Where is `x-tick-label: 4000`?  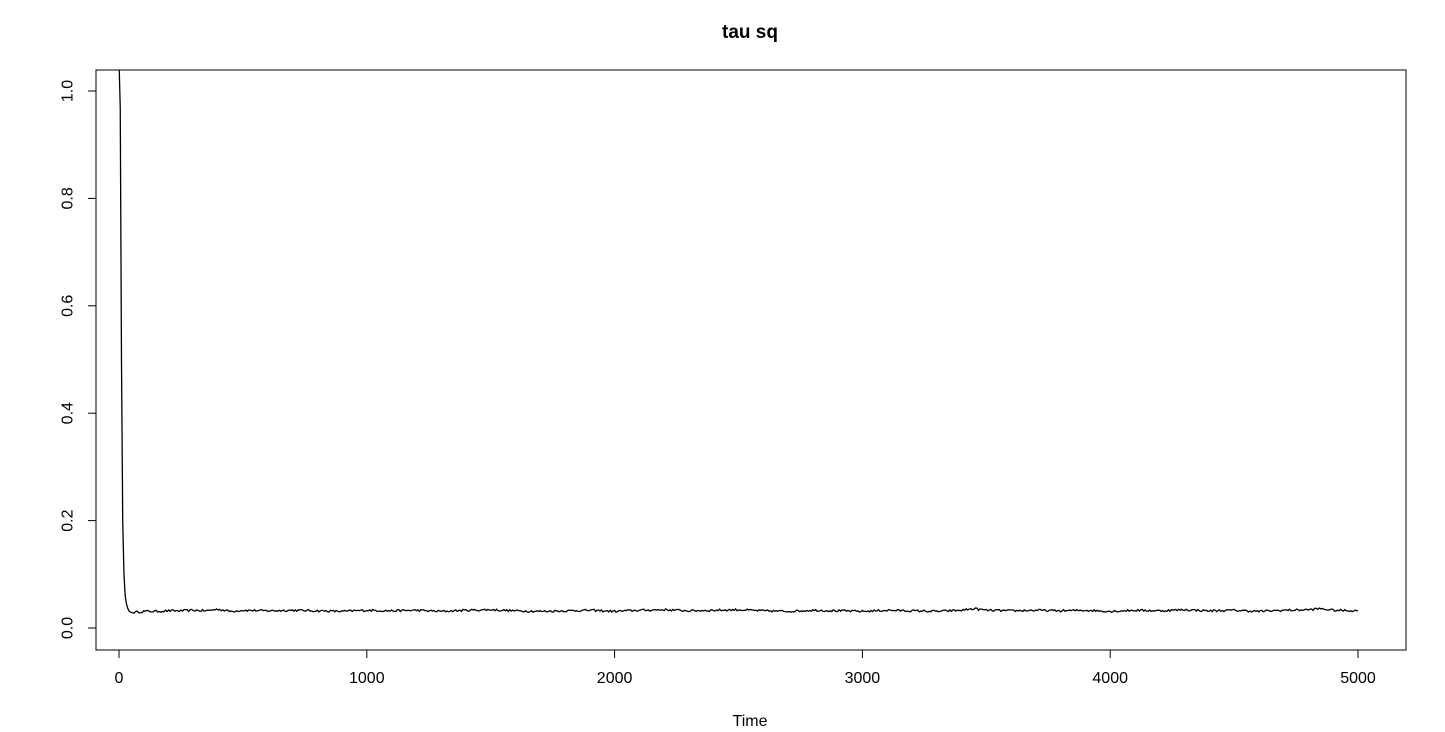 x-tick-label: 4000 is located at coordinates (1110, 678).